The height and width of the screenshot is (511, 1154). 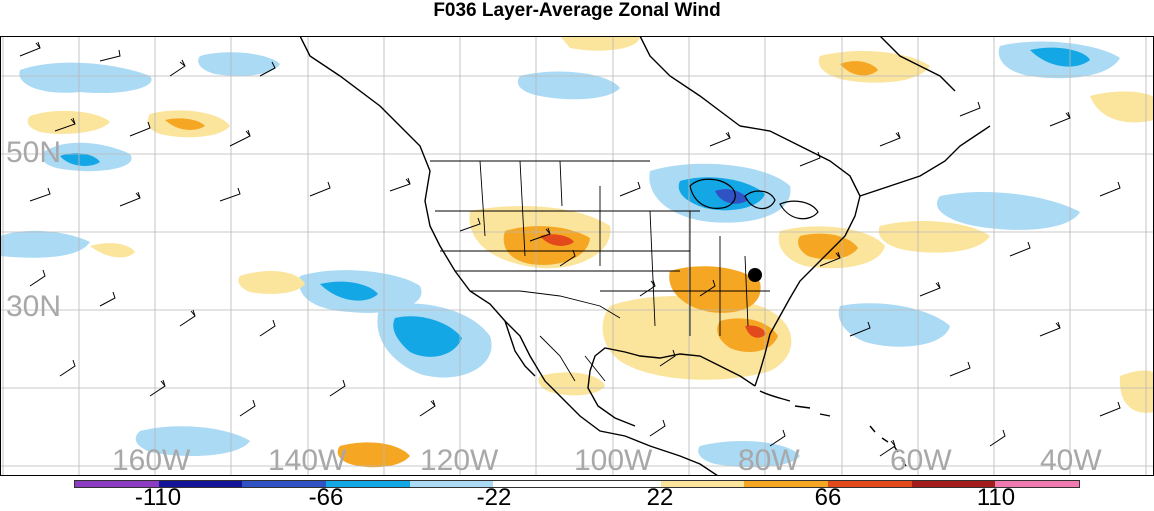 What do you see at coordinates (769, 460) in the screenshot?
I see `lon-label-80w: 80W` at bounding box center [769, 460].